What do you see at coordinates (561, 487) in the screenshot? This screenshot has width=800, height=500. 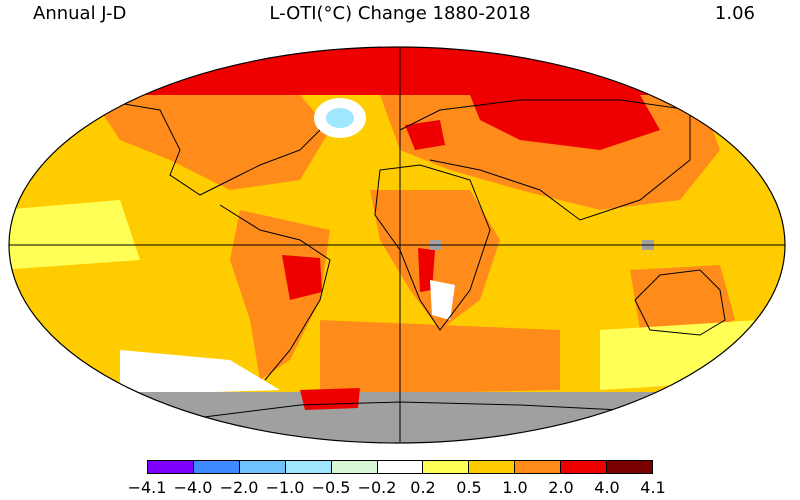 I see `legend-tick-label: 2.0` at bounding box center [561, 487].